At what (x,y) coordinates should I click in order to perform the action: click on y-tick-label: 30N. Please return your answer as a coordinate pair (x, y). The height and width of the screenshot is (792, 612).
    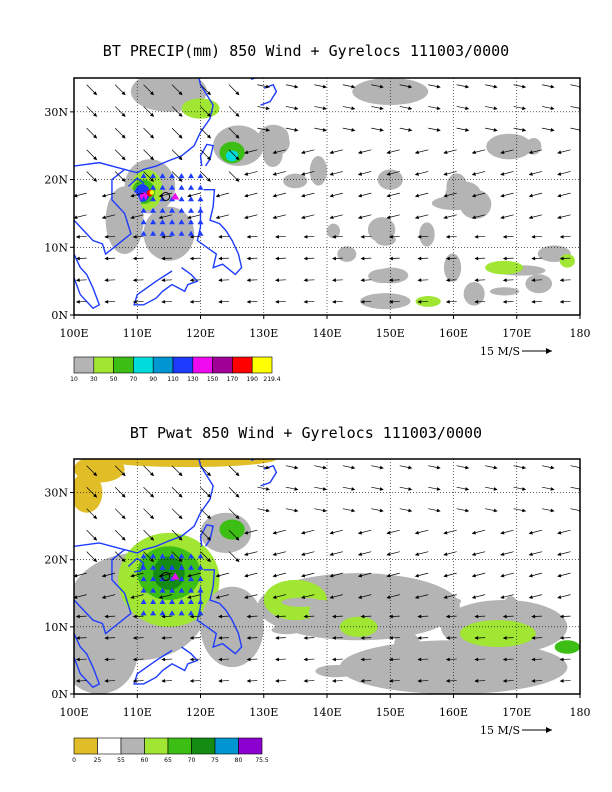
    Looking at the image, I should click on (56, 112).